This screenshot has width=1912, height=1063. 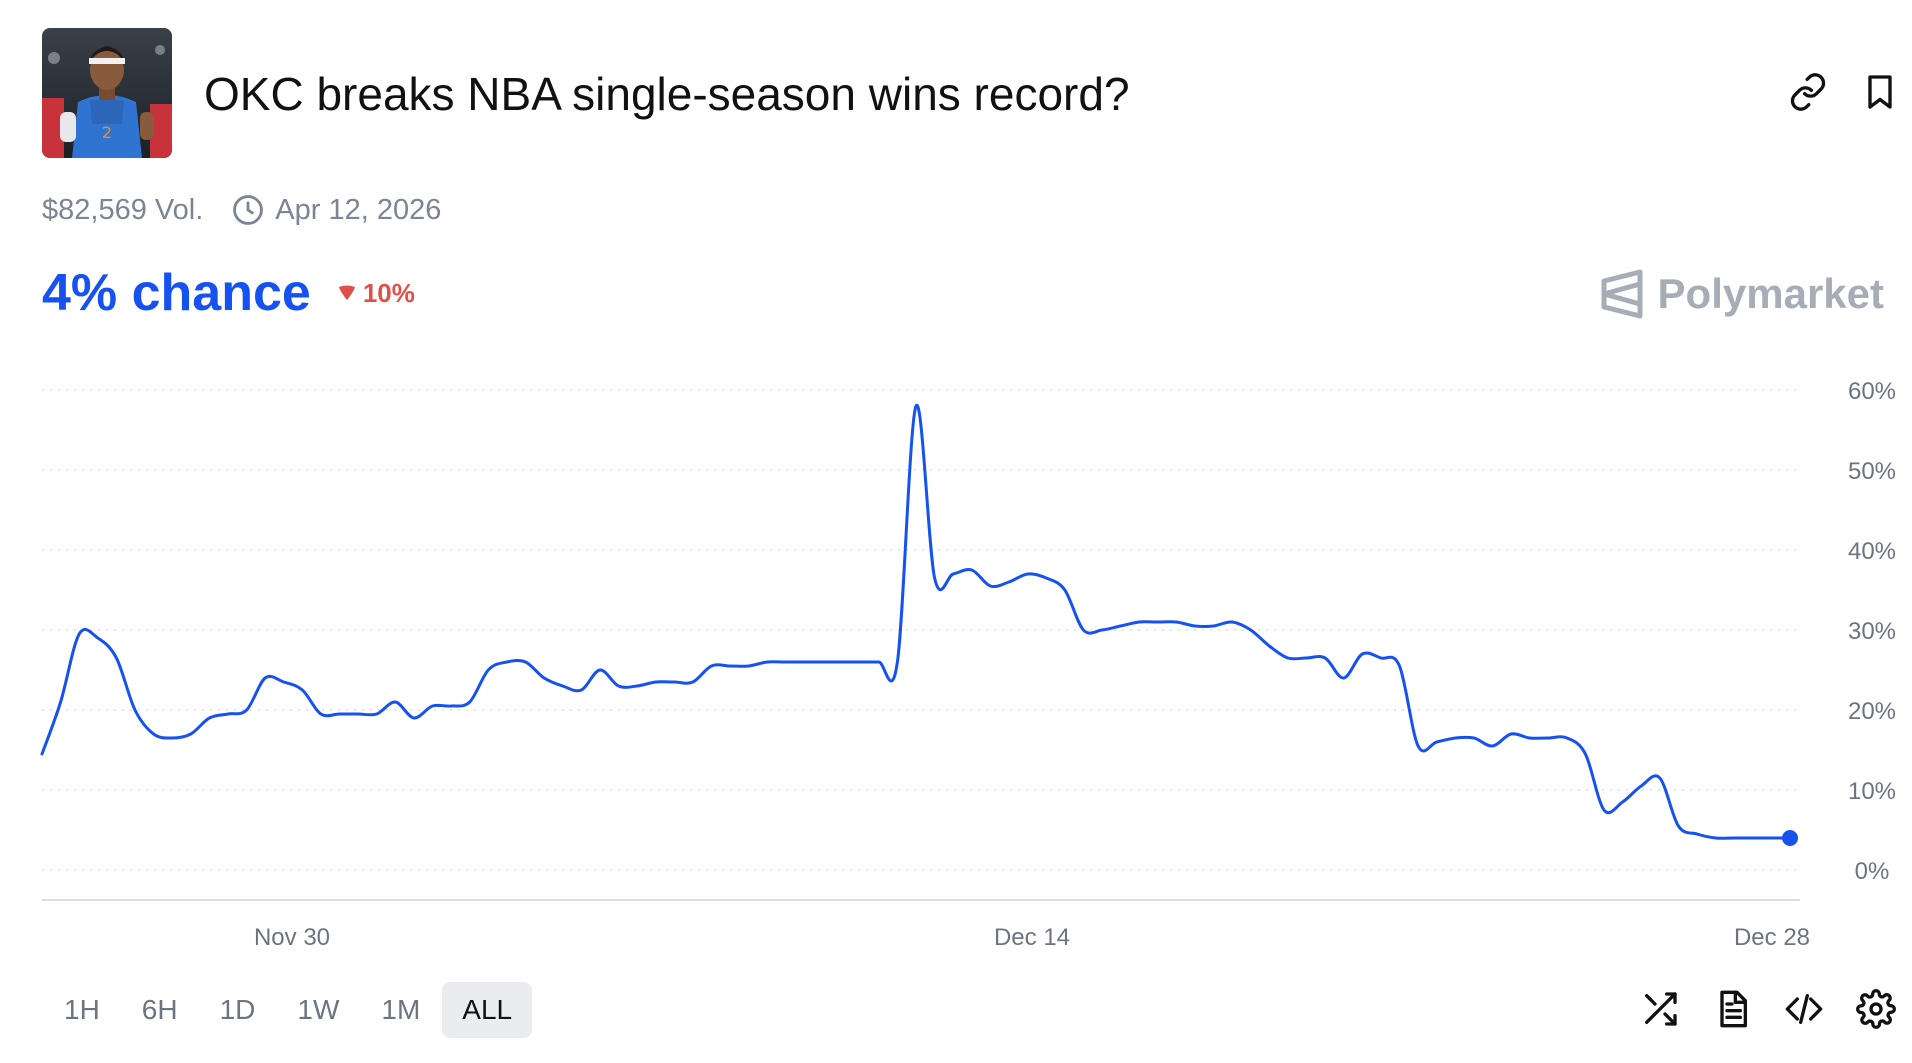 What do you see at coordinates (358, 209) in the screenshot?
I see `end-date-text: Apr 12, 2026` at bounding box center [358, 209].